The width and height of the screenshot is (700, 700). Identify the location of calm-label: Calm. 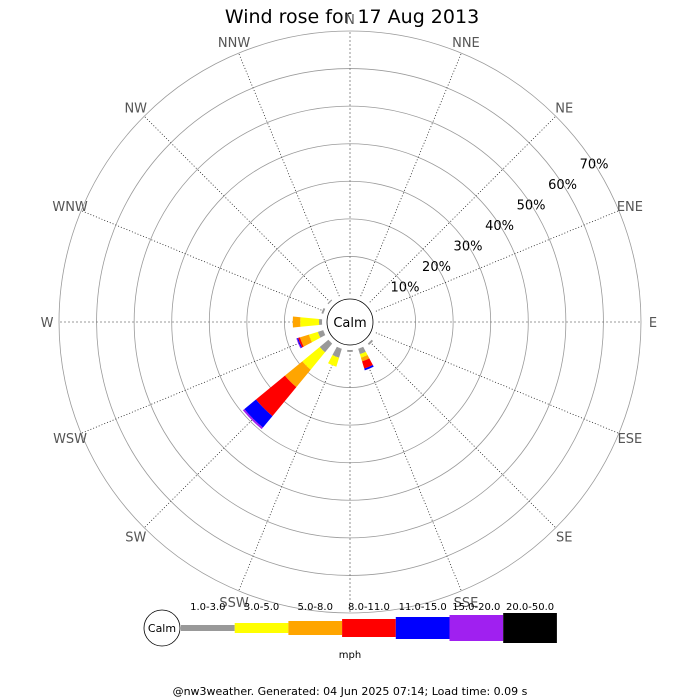
(349, 323).